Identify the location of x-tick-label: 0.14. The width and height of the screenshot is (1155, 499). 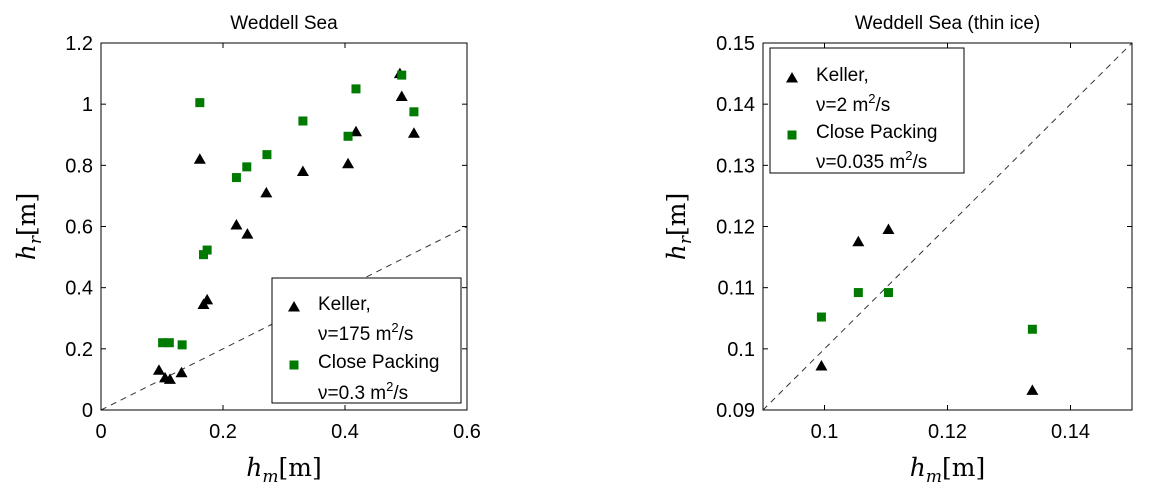
(1070, 432).